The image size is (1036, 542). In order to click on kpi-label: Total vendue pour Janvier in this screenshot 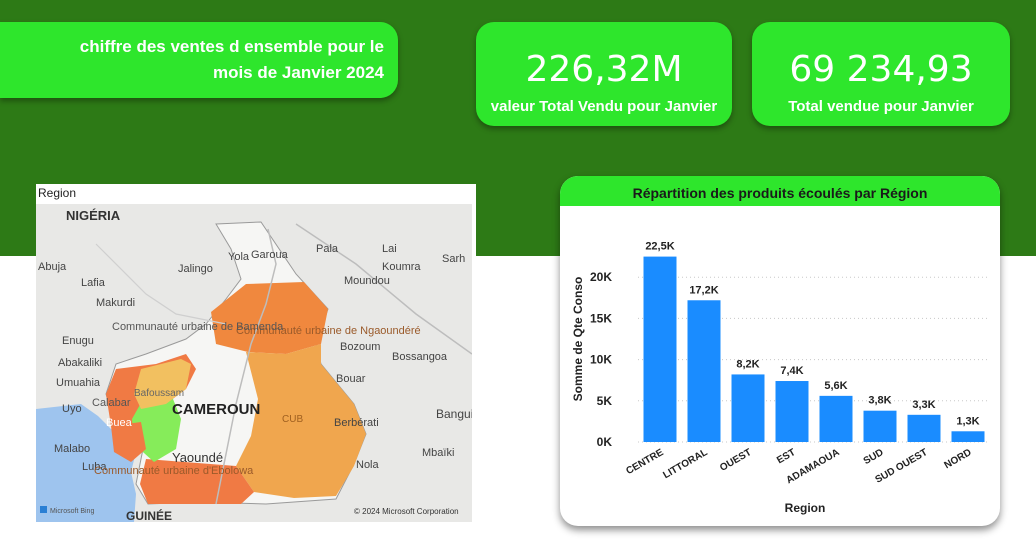, I will do `click(881, 106)`.